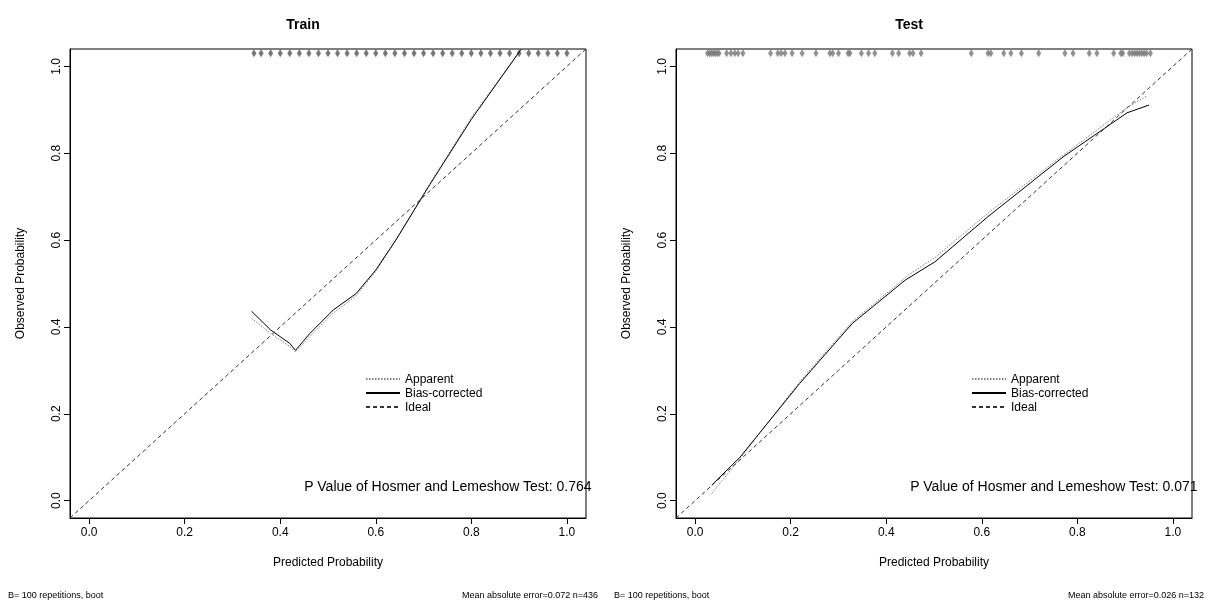  Describe the element at coordinates (1054, 486) in the screenshot. I see `annotation: P Value of Hosmer and Lemeshow Test: 0.071` at that location.